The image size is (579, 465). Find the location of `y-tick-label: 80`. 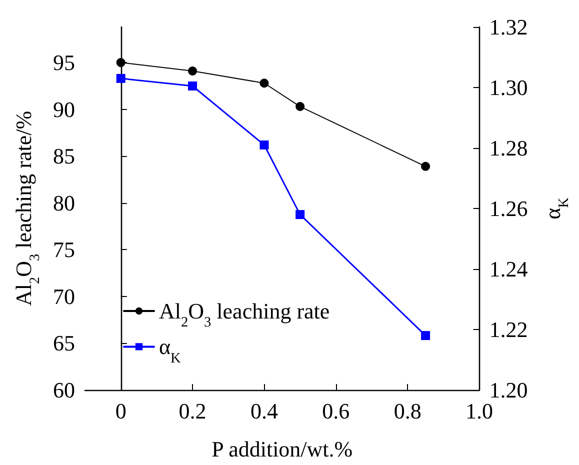

y-tick-label: 80 is located at coordinates (64, 203).